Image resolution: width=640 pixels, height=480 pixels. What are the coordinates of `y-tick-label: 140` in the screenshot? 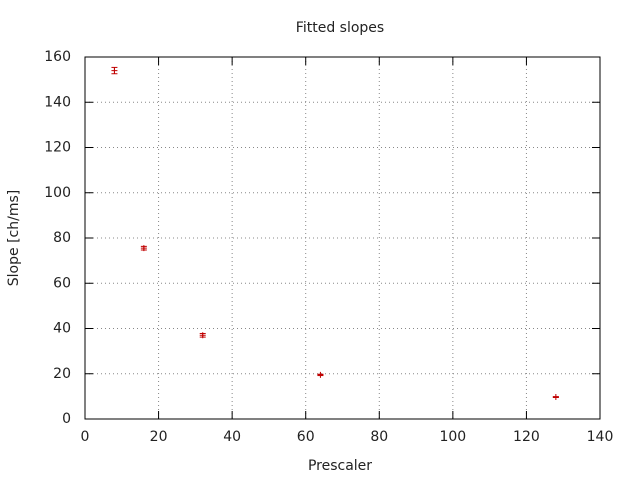 It's located at (57, 102).